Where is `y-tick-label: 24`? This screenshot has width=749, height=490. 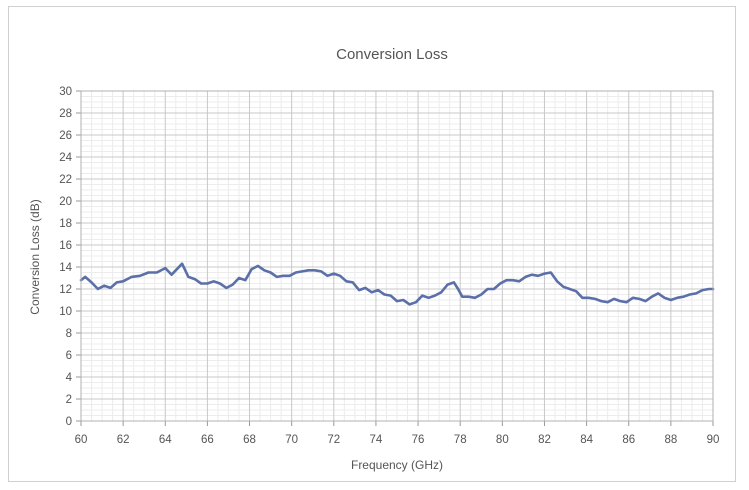
y-tick-label: 24 is located at coordinates (65, 158).